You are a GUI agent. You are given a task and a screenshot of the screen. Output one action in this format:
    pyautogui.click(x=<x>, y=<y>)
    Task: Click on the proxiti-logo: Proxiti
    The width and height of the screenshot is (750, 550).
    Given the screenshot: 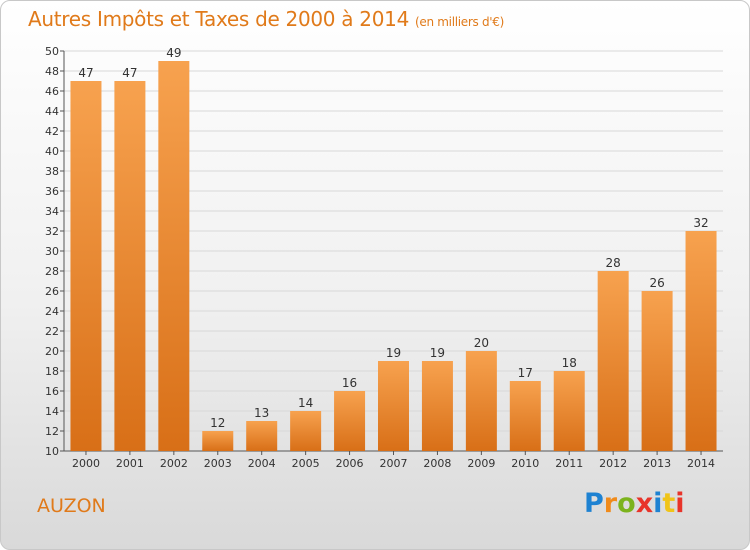 What is the action you would take?
    pyautogui.click(x=634, y=503)
    